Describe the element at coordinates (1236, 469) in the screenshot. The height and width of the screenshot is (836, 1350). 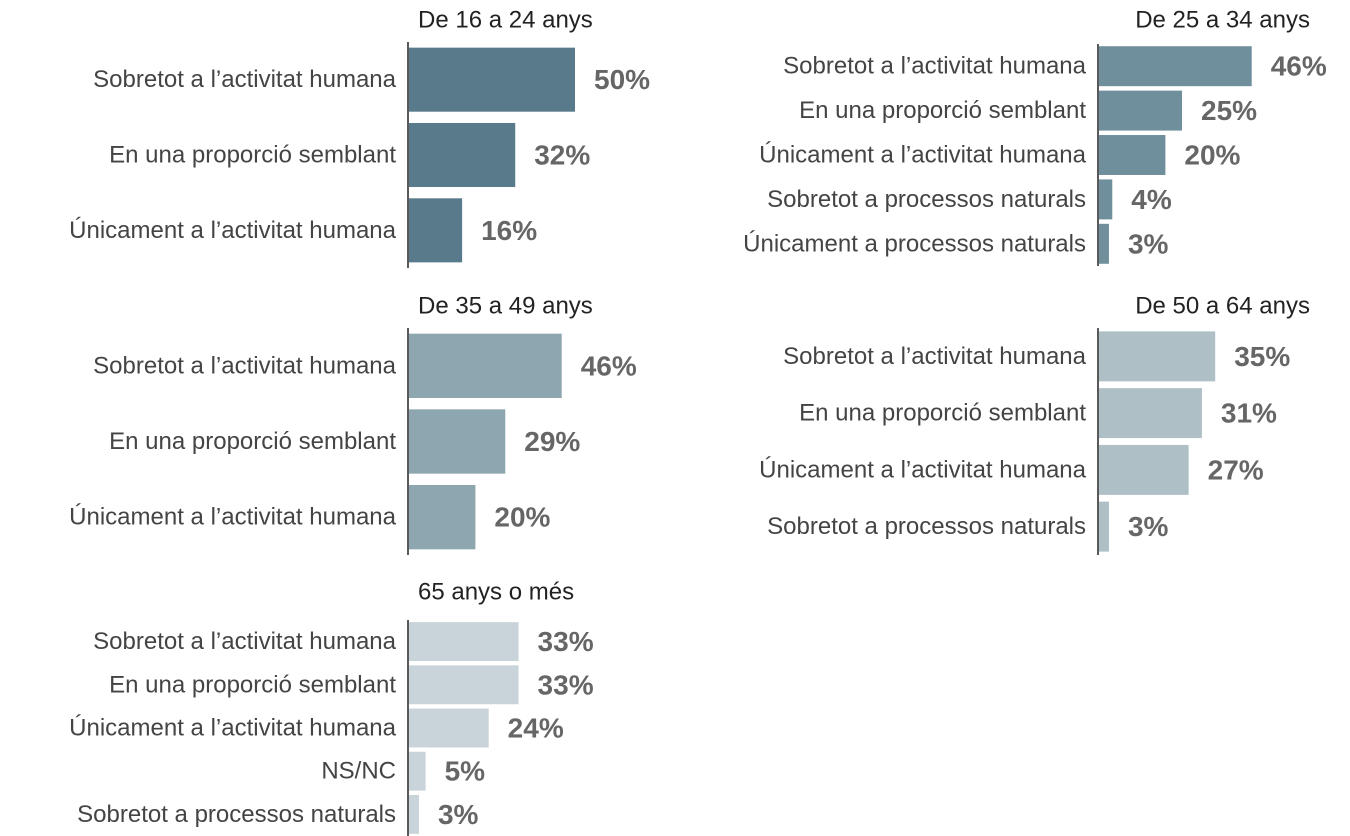
I see `value-label: 27%` at that location.